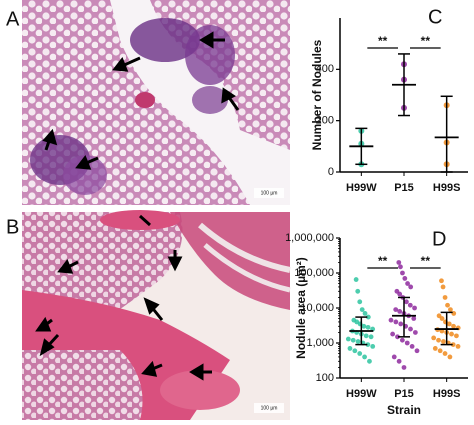 This screenshot has width=474, height=425. What do you see at coordinates (325, 121) in the screenshot?
I see `y-tick-label: 200` at bounding box center [325, 121].